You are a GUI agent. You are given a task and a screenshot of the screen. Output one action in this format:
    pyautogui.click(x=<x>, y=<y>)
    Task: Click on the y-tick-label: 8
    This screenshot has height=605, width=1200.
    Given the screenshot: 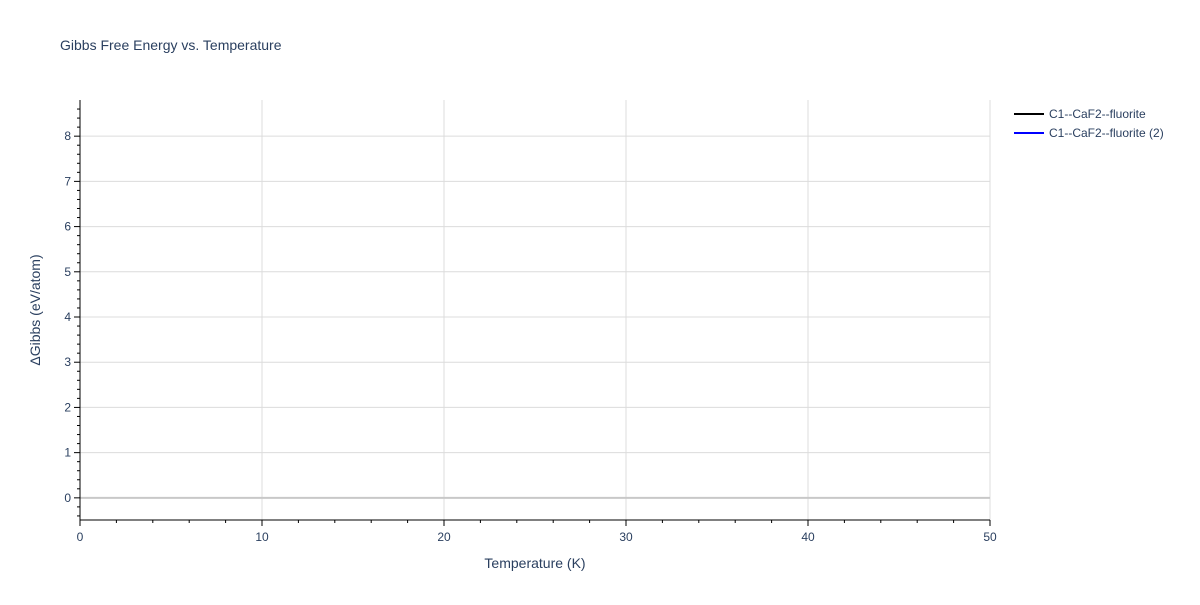 What is the action you would take?
    pyautogui.click(x=67, y=136)
    